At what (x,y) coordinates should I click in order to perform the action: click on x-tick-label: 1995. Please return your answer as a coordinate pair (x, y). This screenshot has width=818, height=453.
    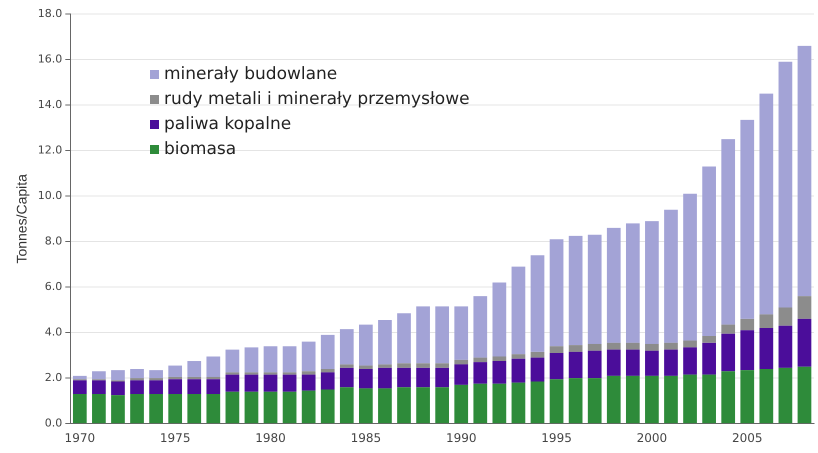
    Looking at the image, I should click on (556, 437).